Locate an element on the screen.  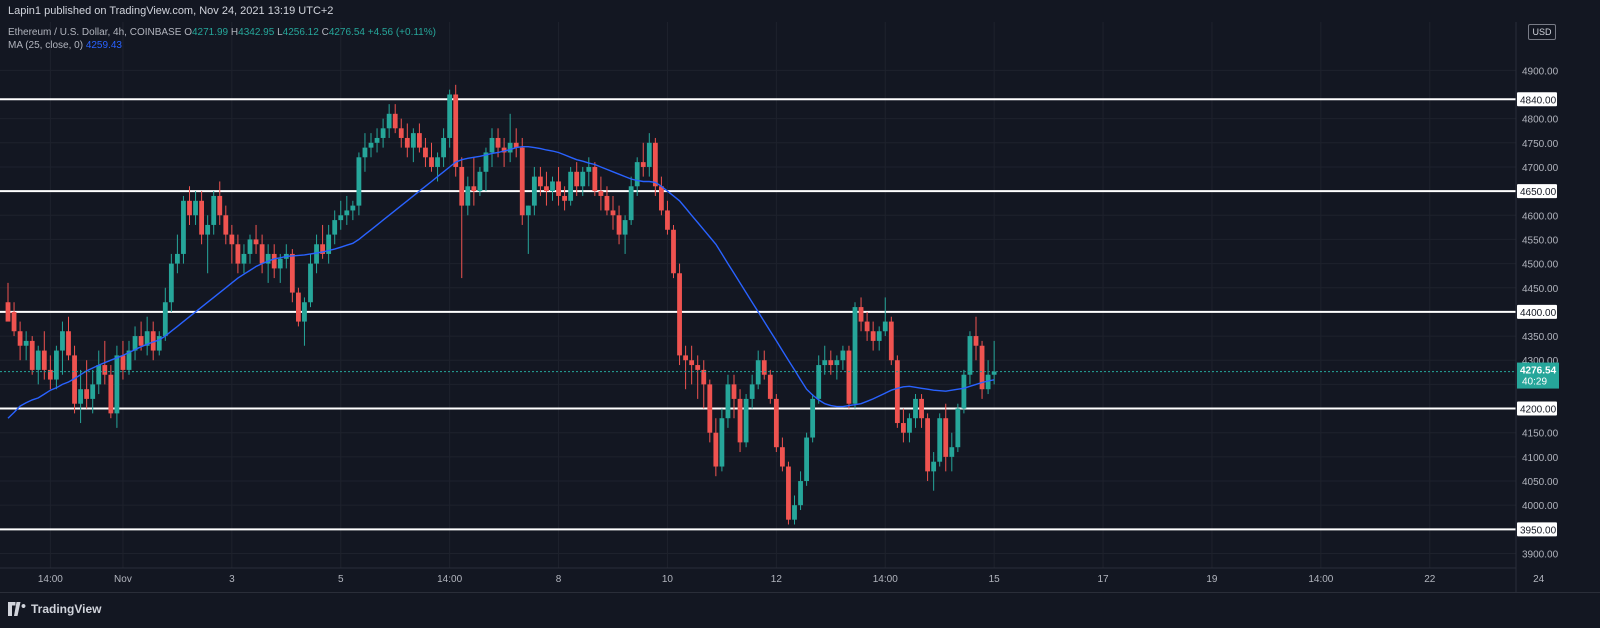
time-tick-label: 8 is located at coordinates (559, 579).